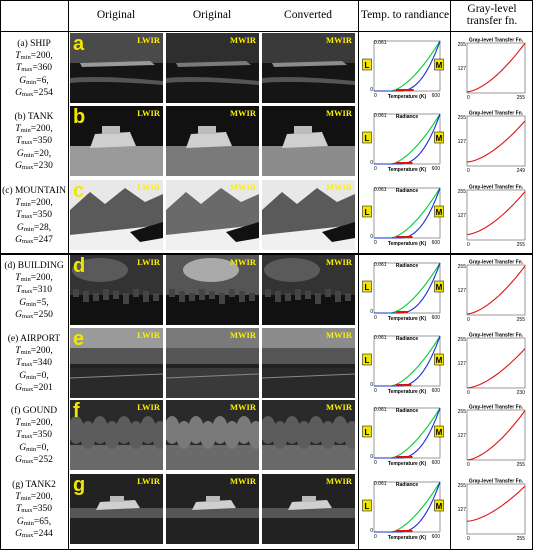 This screenshot has width=533, height=550. I want to click on transfer-xmax: 249, so click(521, 171).